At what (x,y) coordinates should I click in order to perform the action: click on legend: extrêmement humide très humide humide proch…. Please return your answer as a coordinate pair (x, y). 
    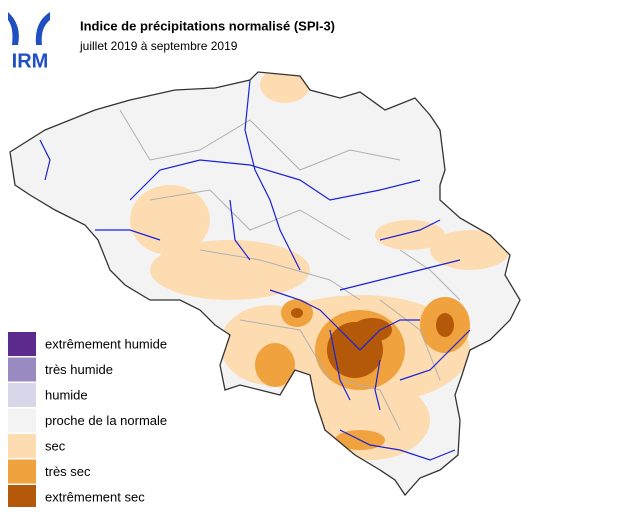
    Looking at the image, I should click on (87, 420).